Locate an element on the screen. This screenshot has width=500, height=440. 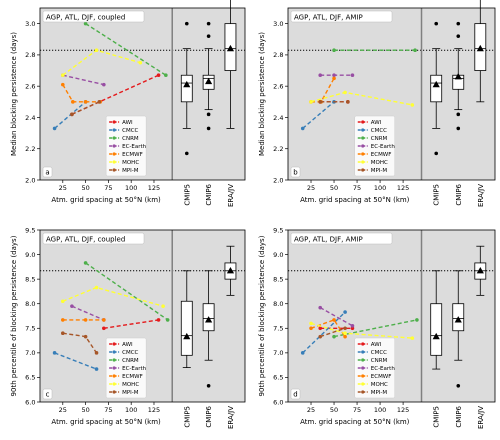
series-line-ecmwf is located at coordinates (81, 93).